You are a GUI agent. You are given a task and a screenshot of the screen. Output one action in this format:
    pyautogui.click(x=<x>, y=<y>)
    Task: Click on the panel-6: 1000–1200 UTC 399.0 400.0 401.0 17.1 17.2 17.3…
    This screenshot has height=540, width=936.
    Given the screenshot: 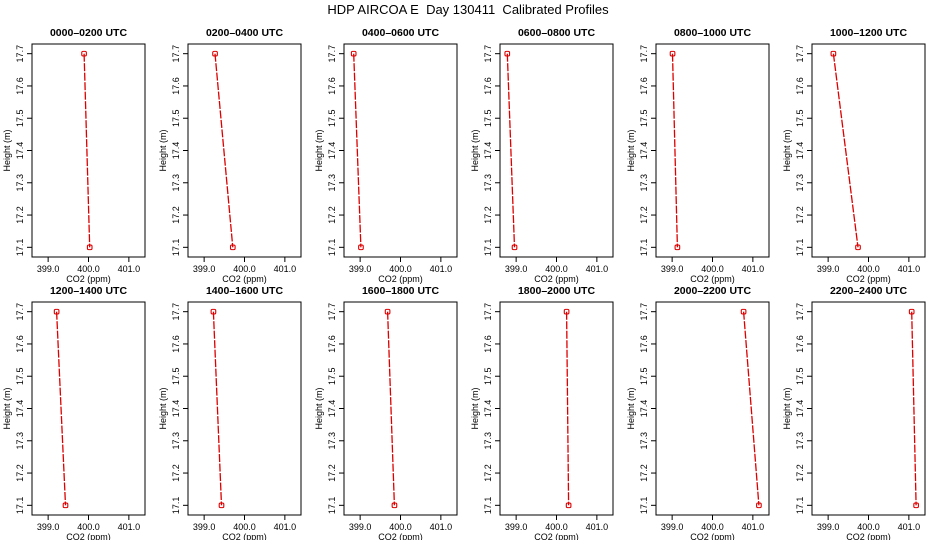 What is the action you would take?
    pyautogui.click(x=854, y=155)
    